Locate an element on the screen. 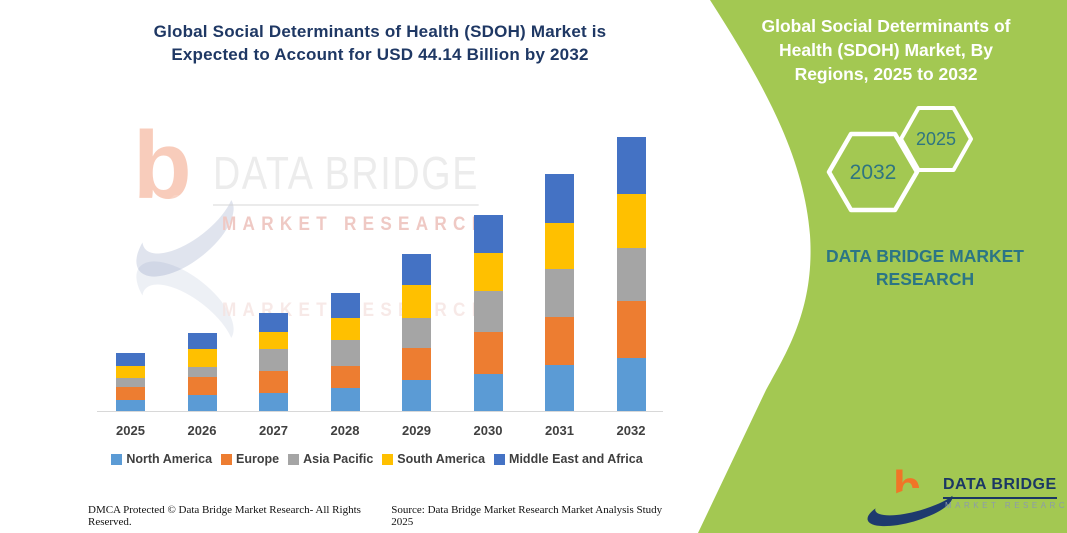 This screenshot has height=533, width=1067. legend-swatch-asia-pacific is located at coordinates (294, 459).